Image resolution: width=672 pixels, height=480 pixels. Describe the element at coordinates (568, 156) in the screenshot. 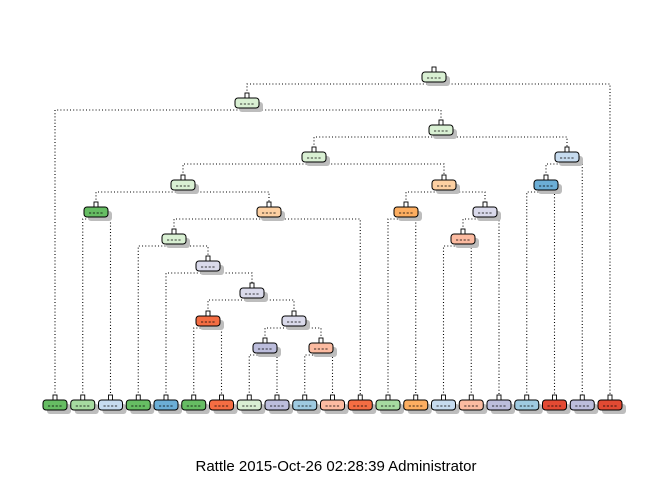

I see `tree-node-n18` at that location.